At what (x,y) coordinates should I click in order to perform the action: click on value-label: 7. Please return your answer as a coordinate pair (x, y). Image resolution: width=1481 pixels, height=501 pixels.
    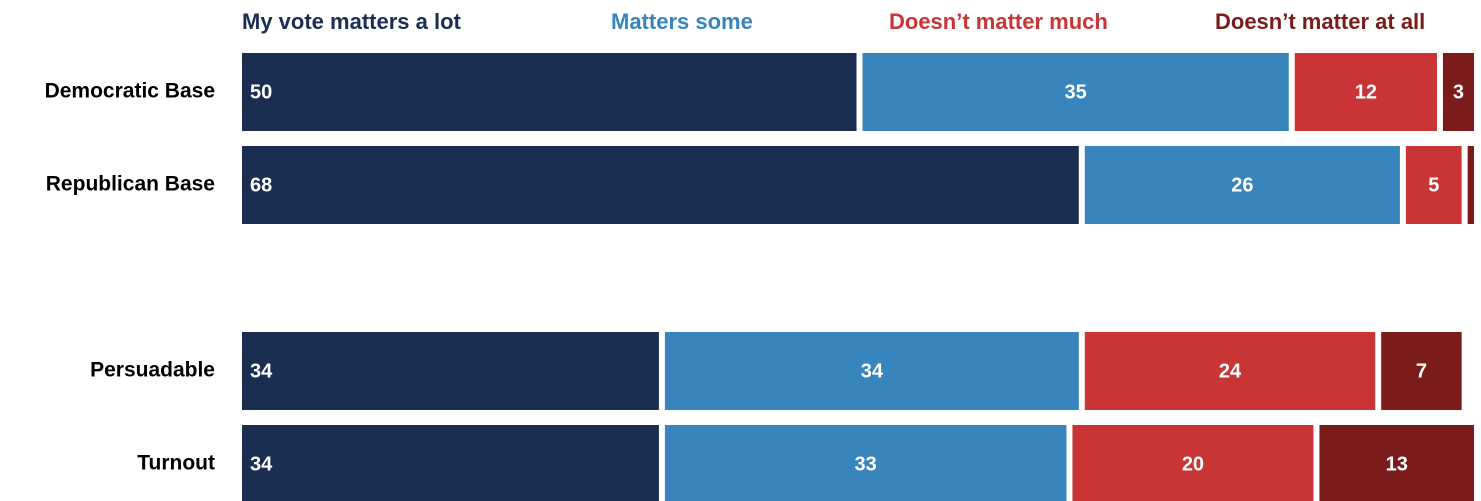
    Looking at the image, I should click on (1421, 371).